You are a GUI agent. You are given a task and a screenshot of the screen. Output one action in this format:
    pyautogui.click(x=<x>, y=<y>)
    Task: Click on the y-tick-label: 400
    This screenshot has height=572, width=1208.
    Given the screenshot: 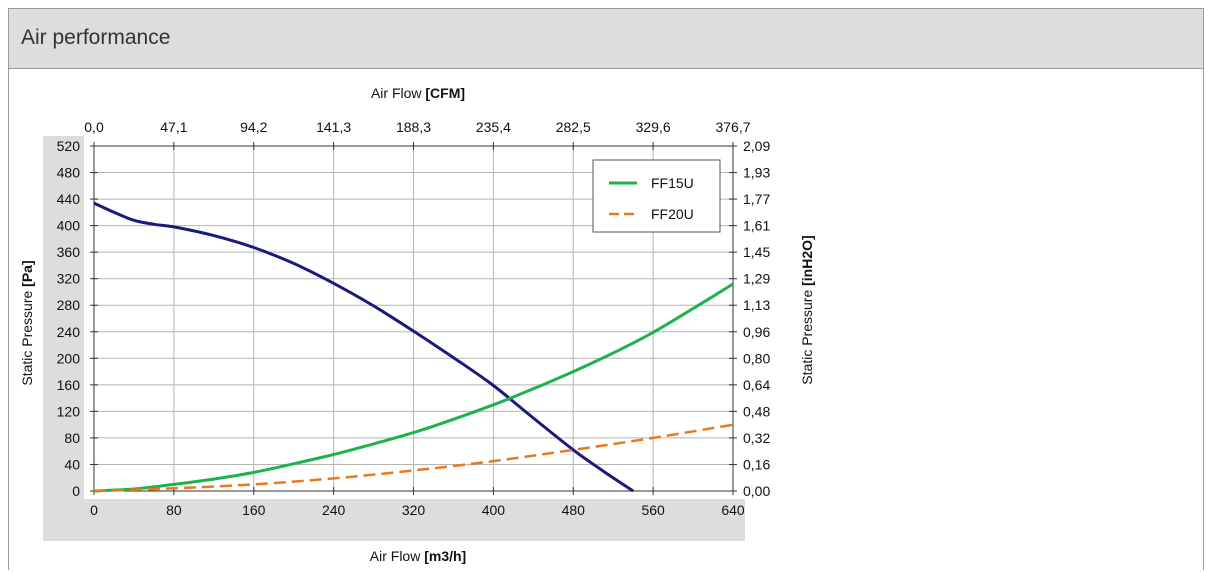 What is the action you would take?
    pyautogui.click(x=69, y=226)
    